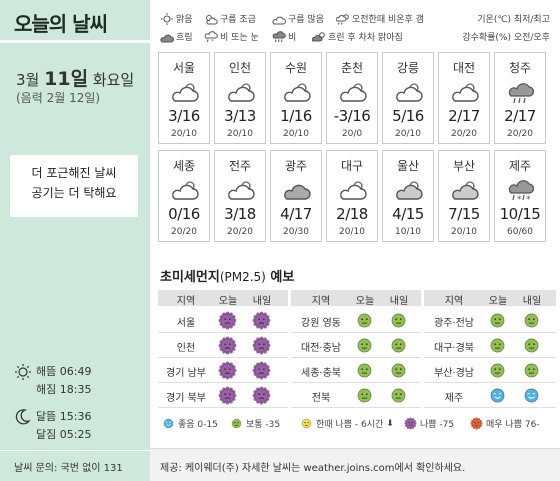 This screenshot has width=560, height=481. Describe the element at coordinates (296, 68) in the screenshot. I see `city-name: 수원` at that location.